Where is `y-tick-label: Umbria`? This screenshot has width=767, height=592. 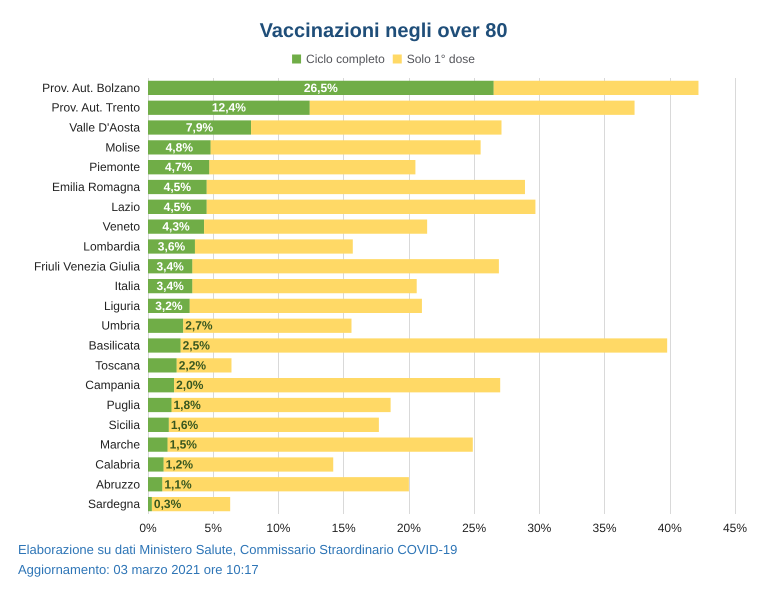
y-tick-label: Umbria is located at coordinates (120, 325).